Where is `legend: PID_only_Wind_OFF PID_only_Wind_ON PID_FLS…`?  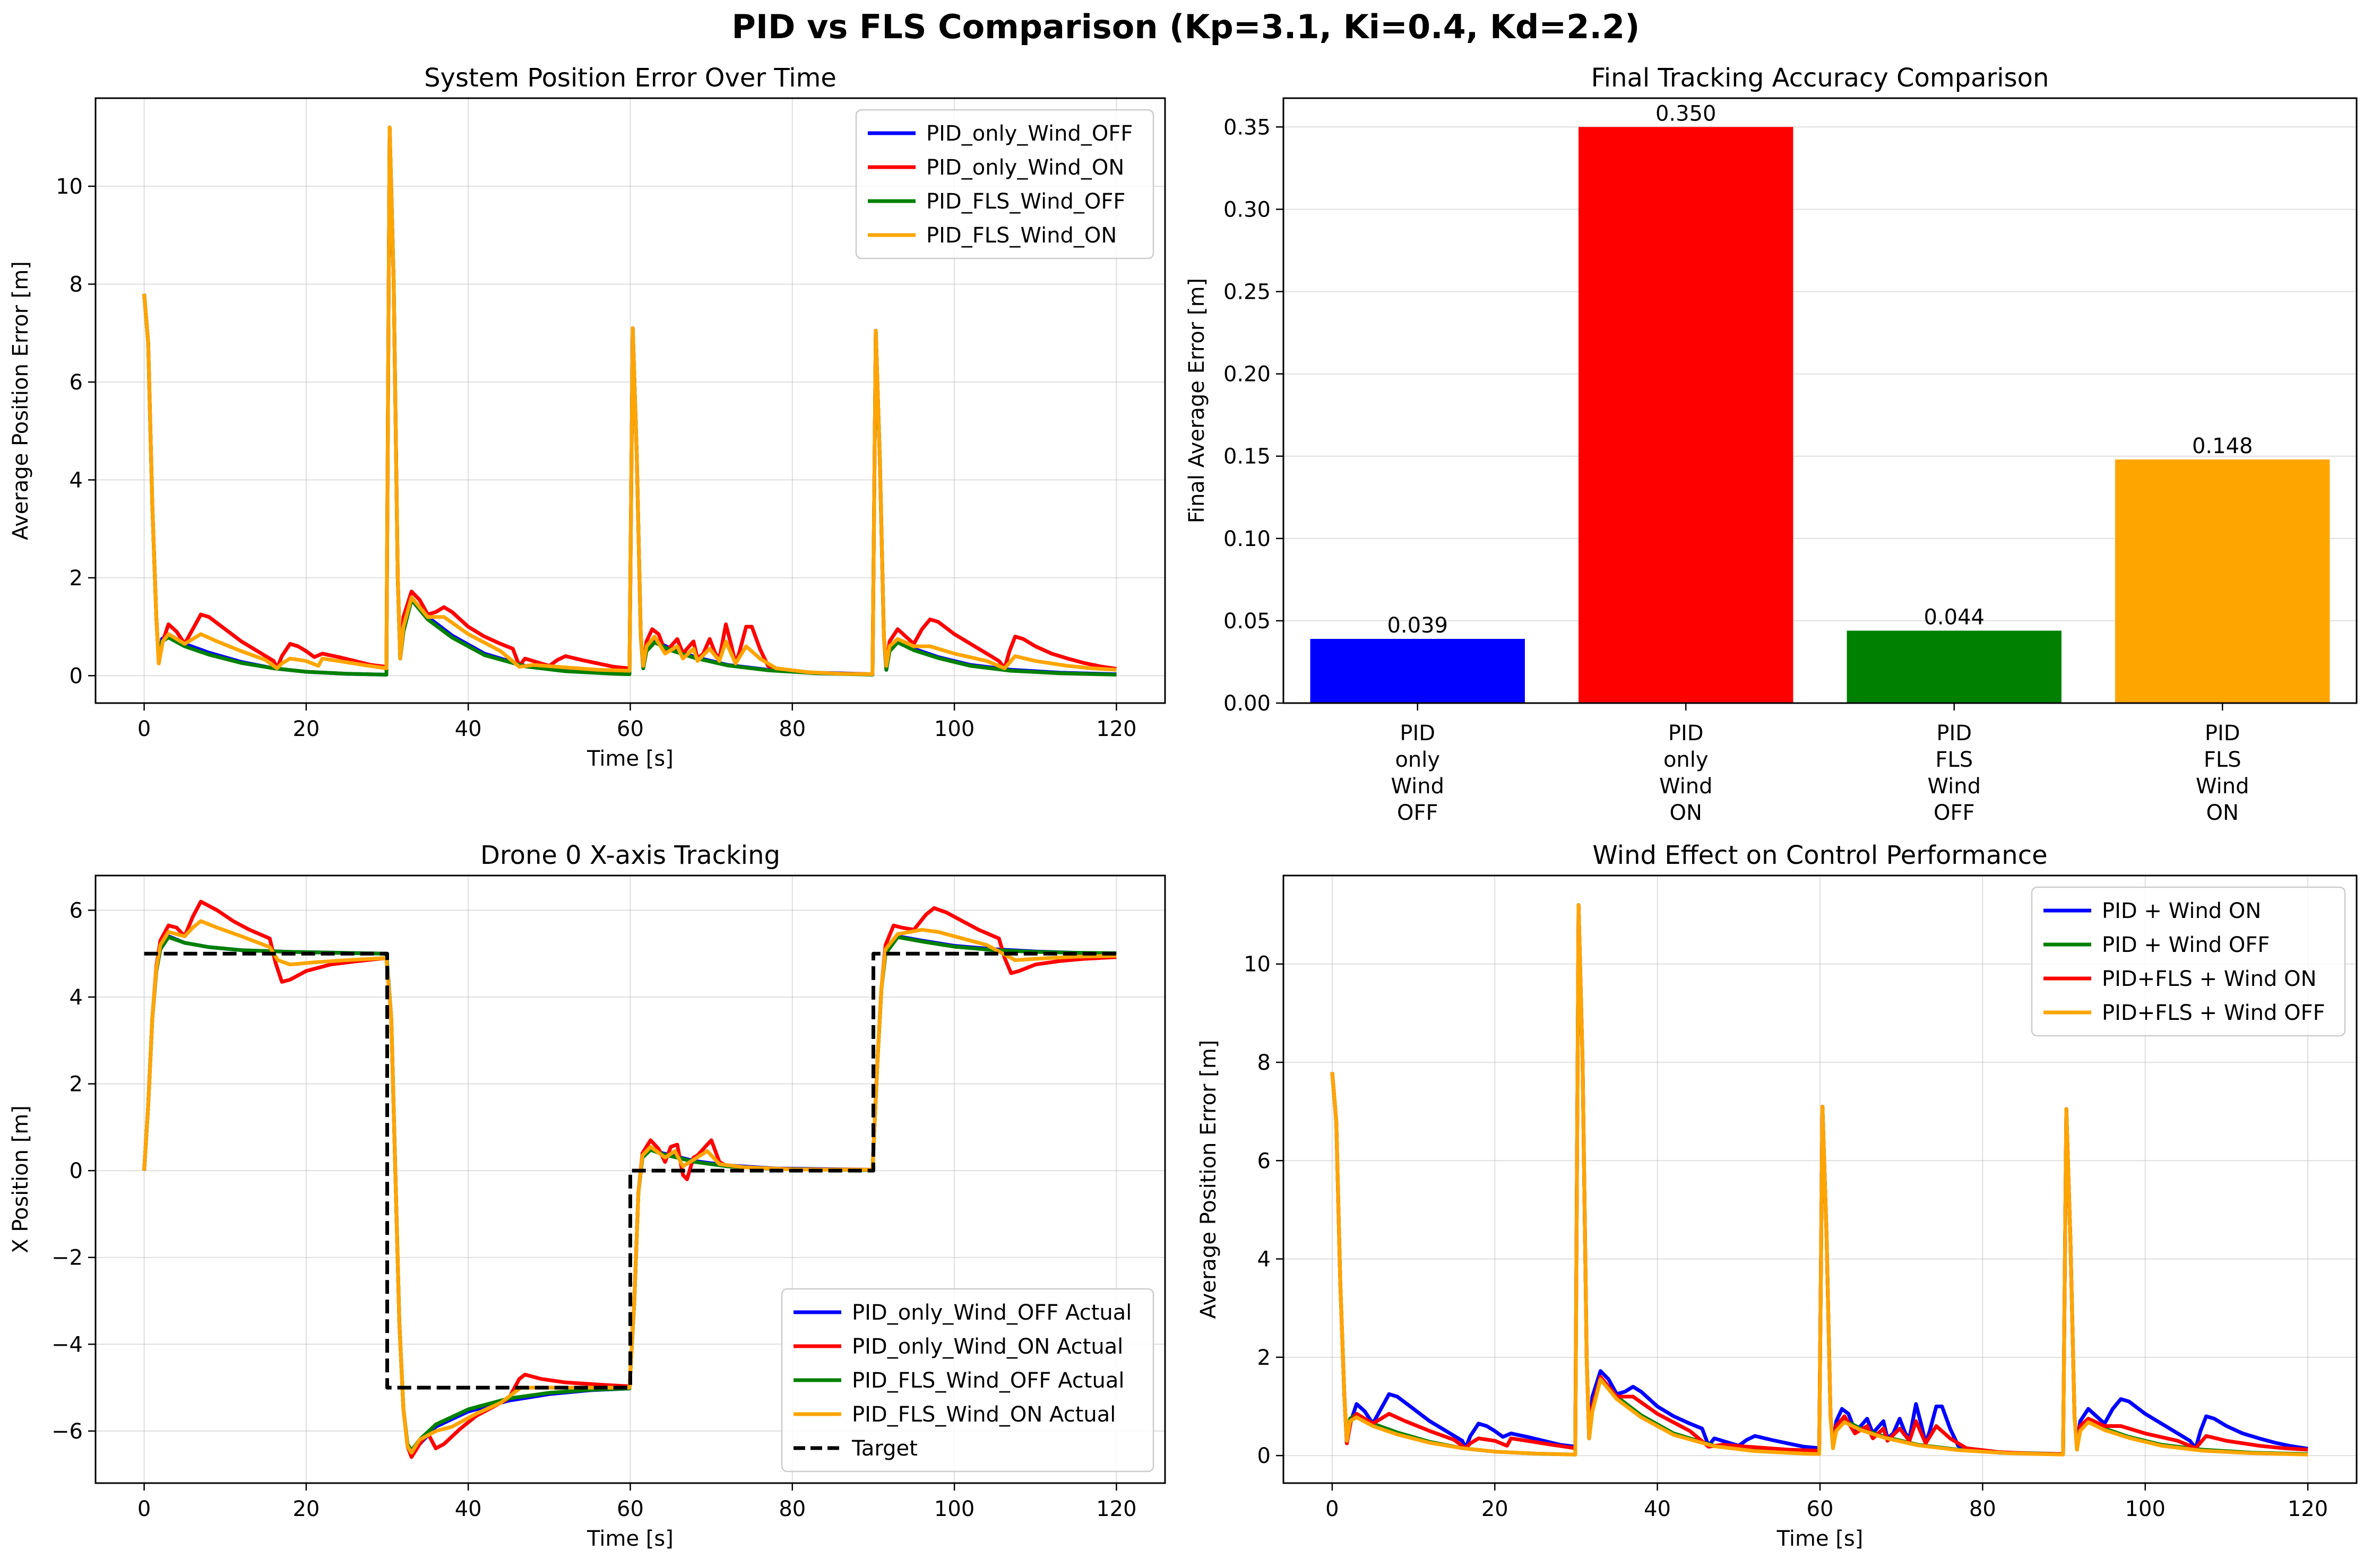
legend: PID_only_Wind_OFF PID_only_Wind_ON PID_FLS… is located at coordinates (1004, 184).